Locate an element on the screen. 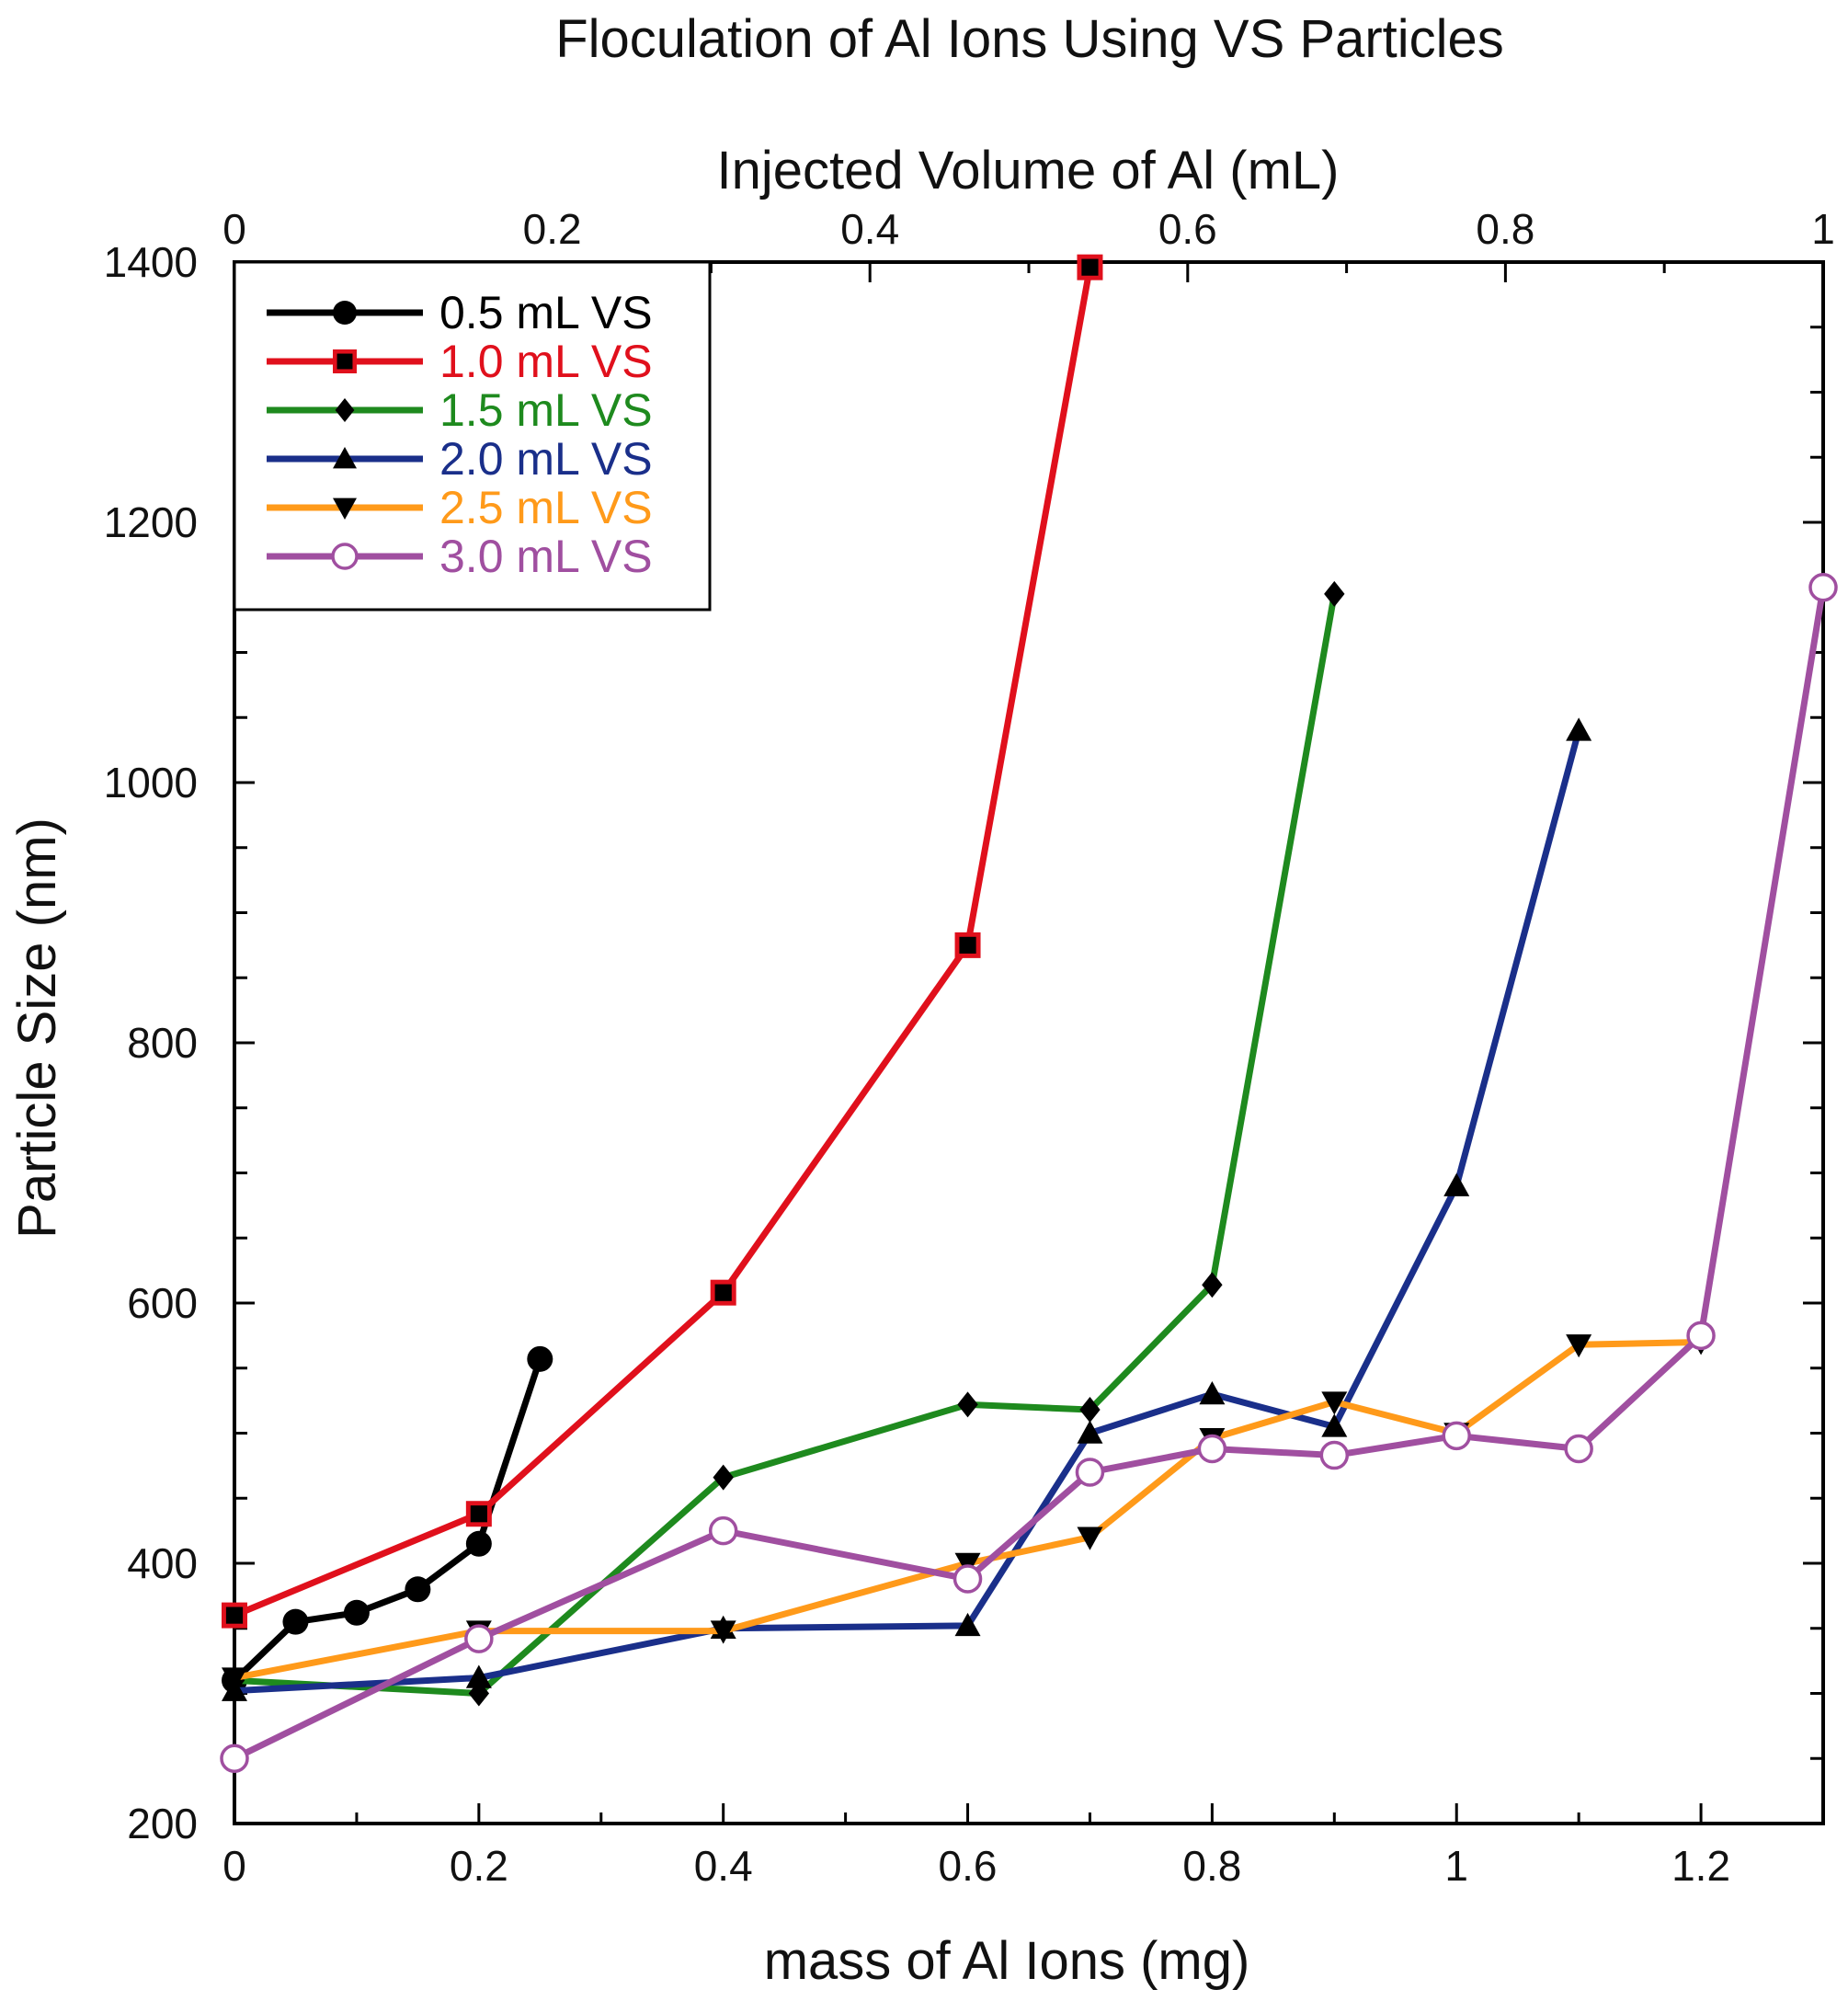 This screenshot has height=2001, width=1848. y-tick-label: 800 is located at coordinates (162, 1043).